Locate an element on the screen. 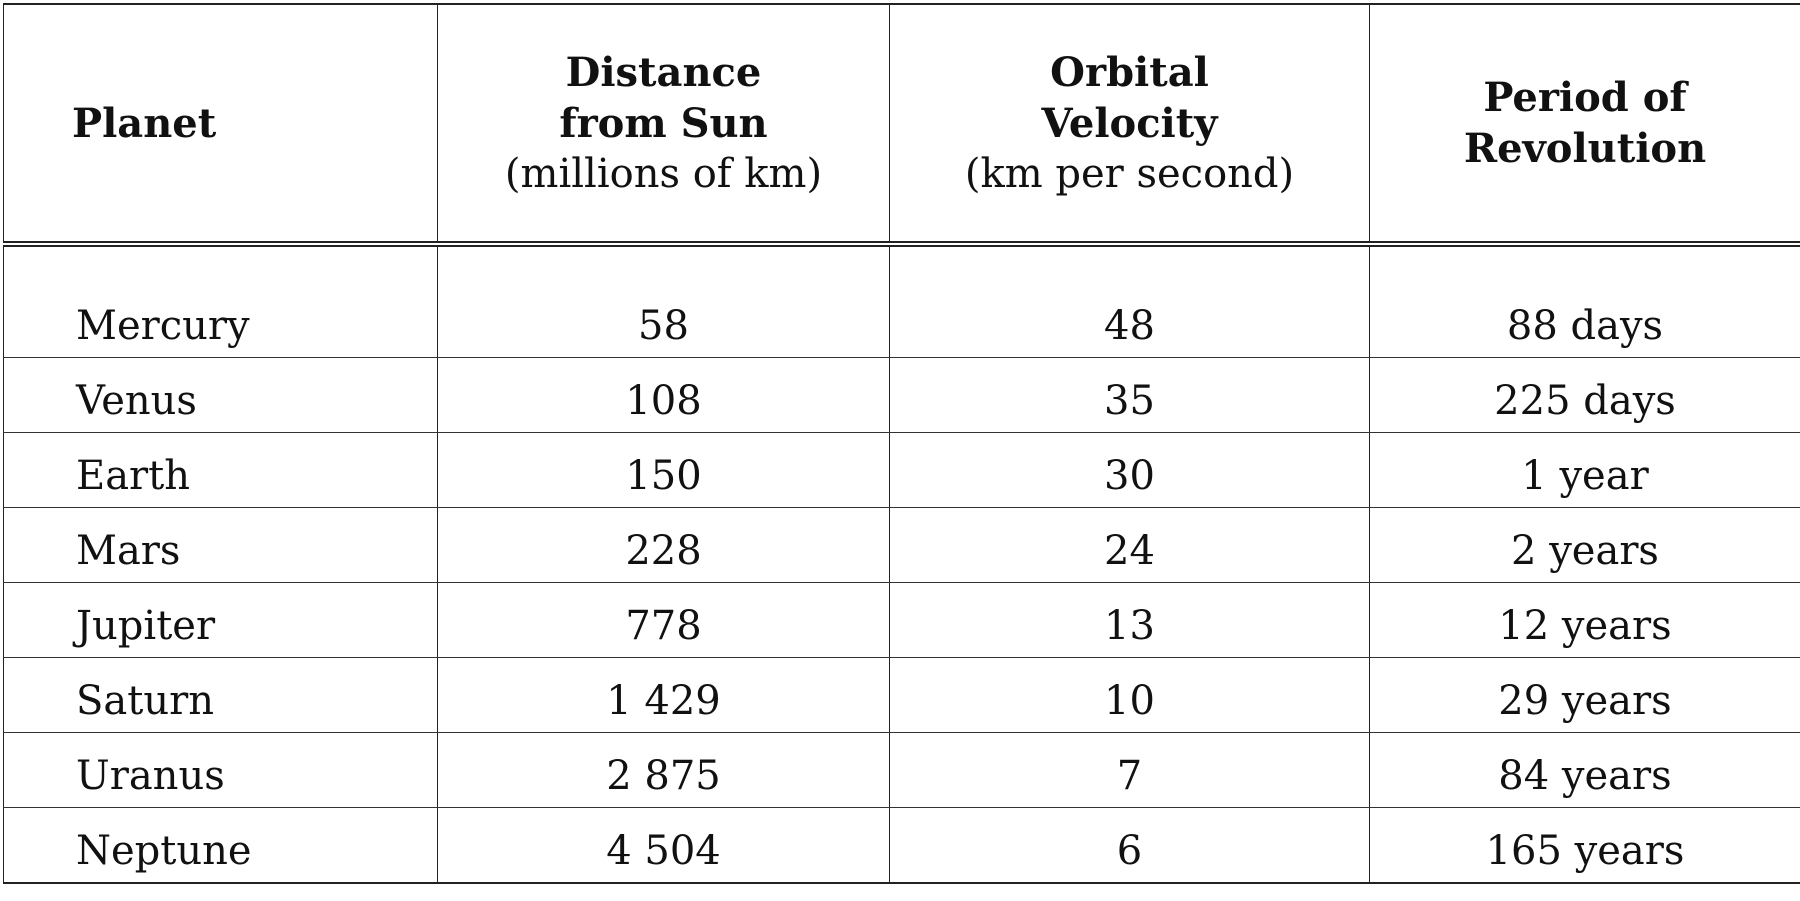 The height and width of the screenshot is (901, 1800). velocity-cell: 48 is located at coordinates (1129, 301).